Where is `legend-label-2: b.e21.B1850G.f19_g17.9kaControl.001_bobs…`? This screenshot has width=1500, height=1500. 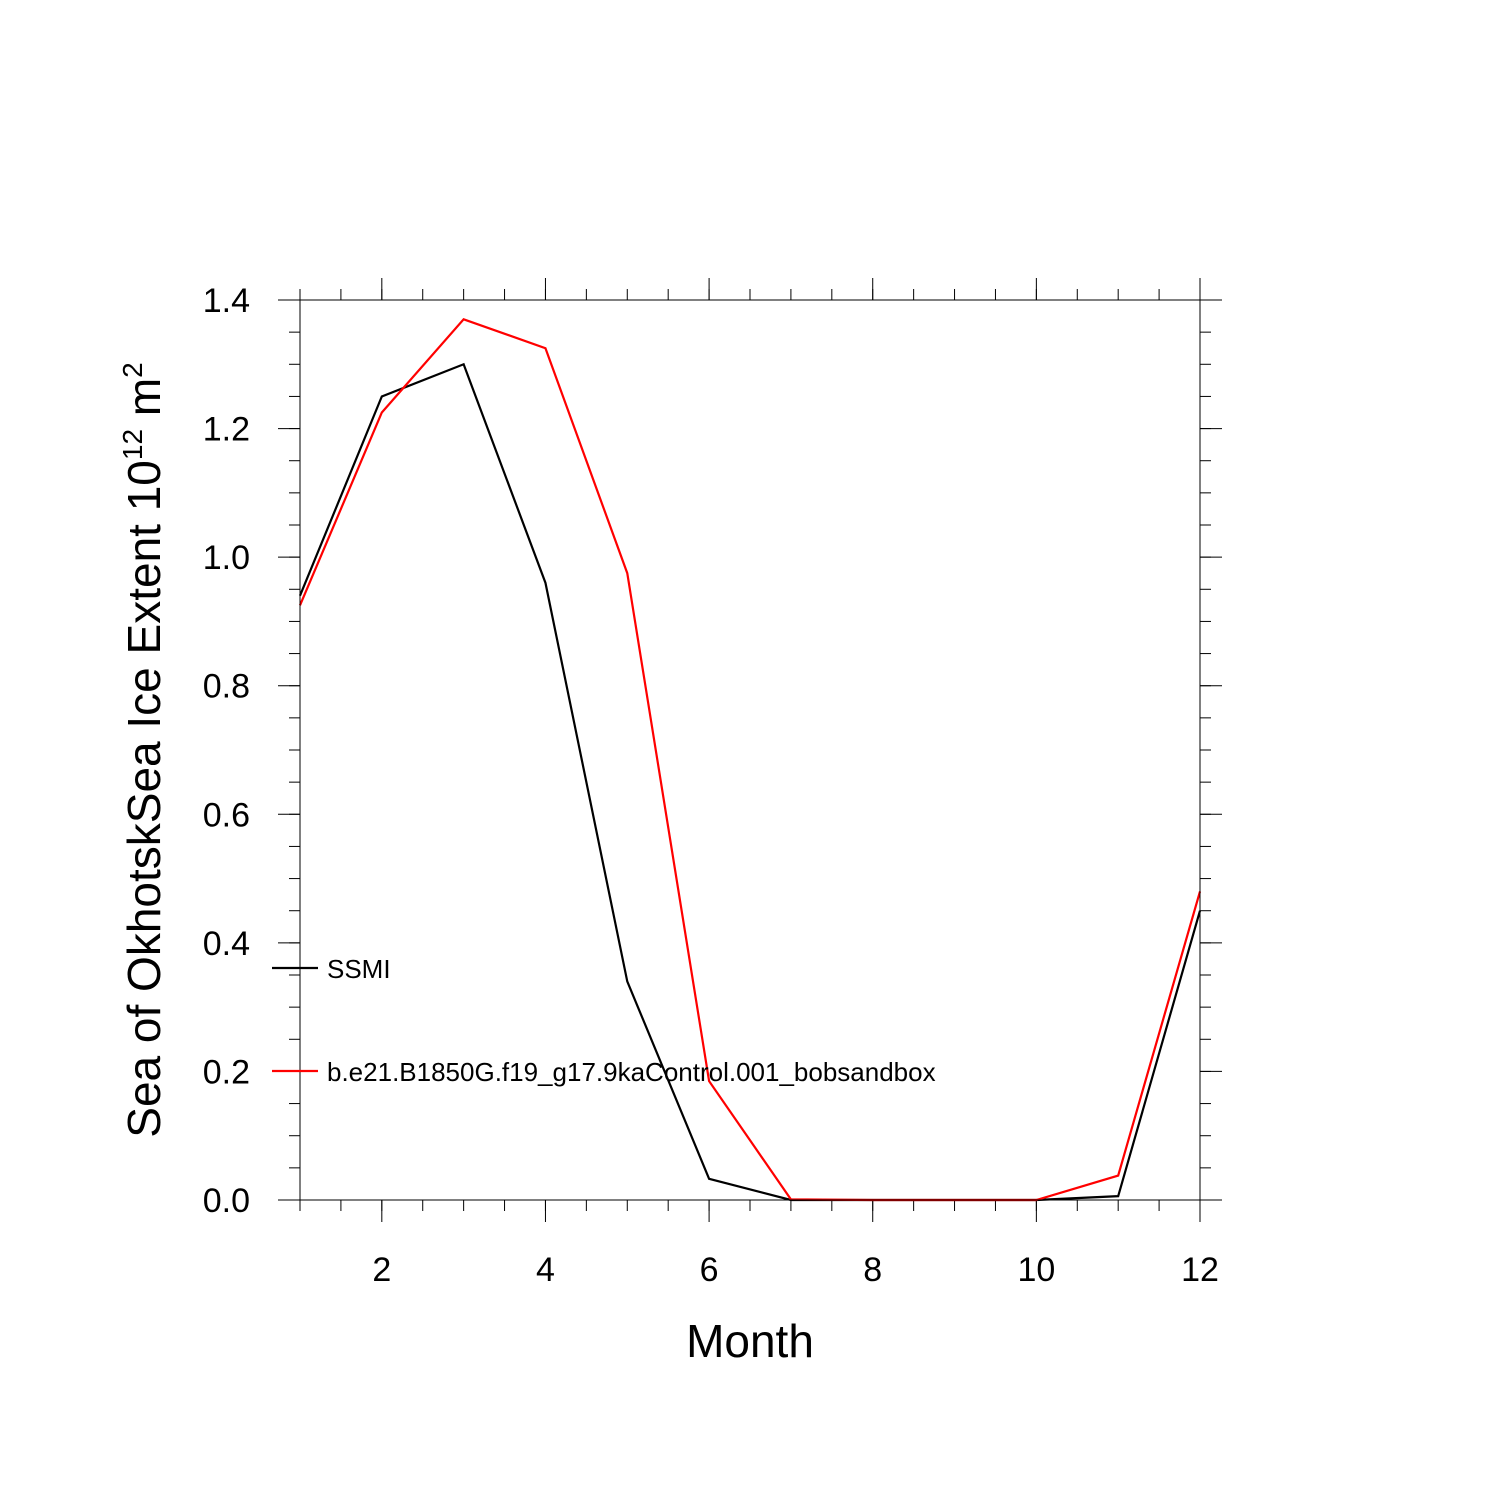 legend-label-2: b.e21.B1850G.f19_g17.9kaControl.001_bobs… is located at coordinates (631, 1072).